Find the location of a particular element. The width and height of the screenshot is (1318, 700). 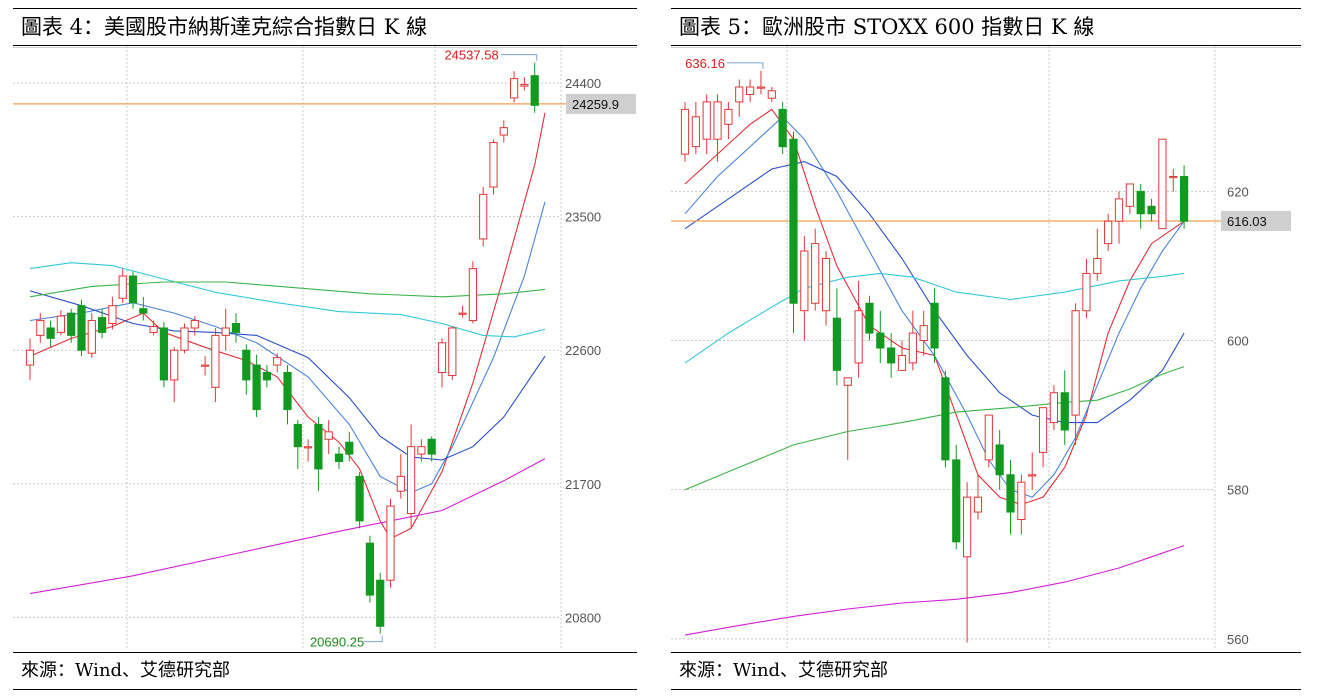

high-value-label: 24537.58 is located at coordinates (471, 55).